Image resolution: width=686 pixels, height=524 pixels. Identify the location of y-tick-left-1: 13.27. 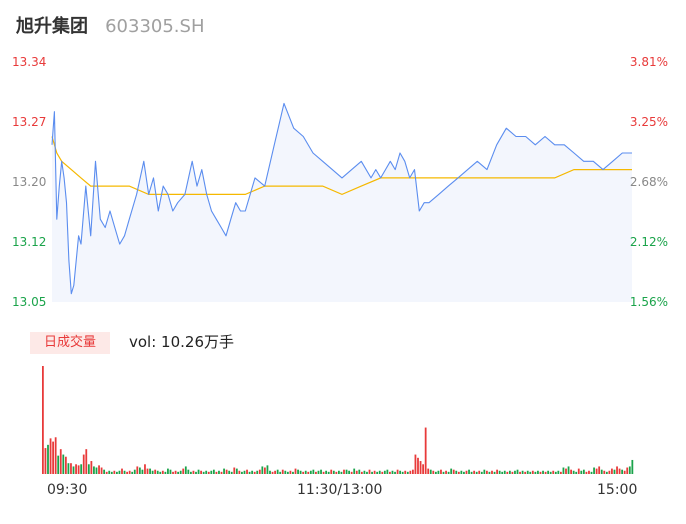
(29, 122).